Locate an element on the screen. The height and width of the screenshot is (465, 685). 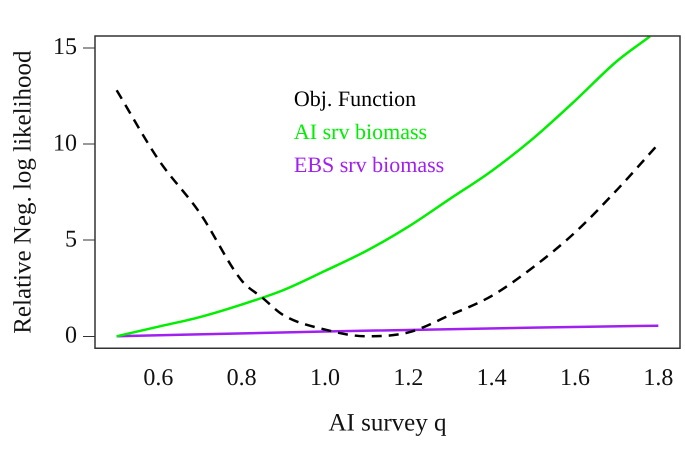
x-tick-label: 1.0 is located at coordinates (325, 377).